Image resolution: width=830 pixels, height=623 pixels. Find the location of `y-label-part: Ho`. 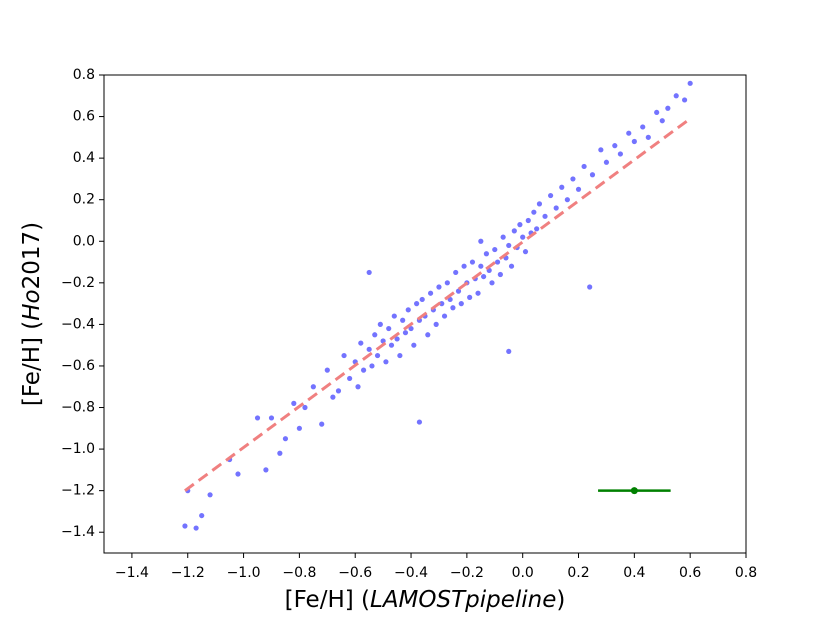

y-label-part: Ho is located at coordinates (32, 304).